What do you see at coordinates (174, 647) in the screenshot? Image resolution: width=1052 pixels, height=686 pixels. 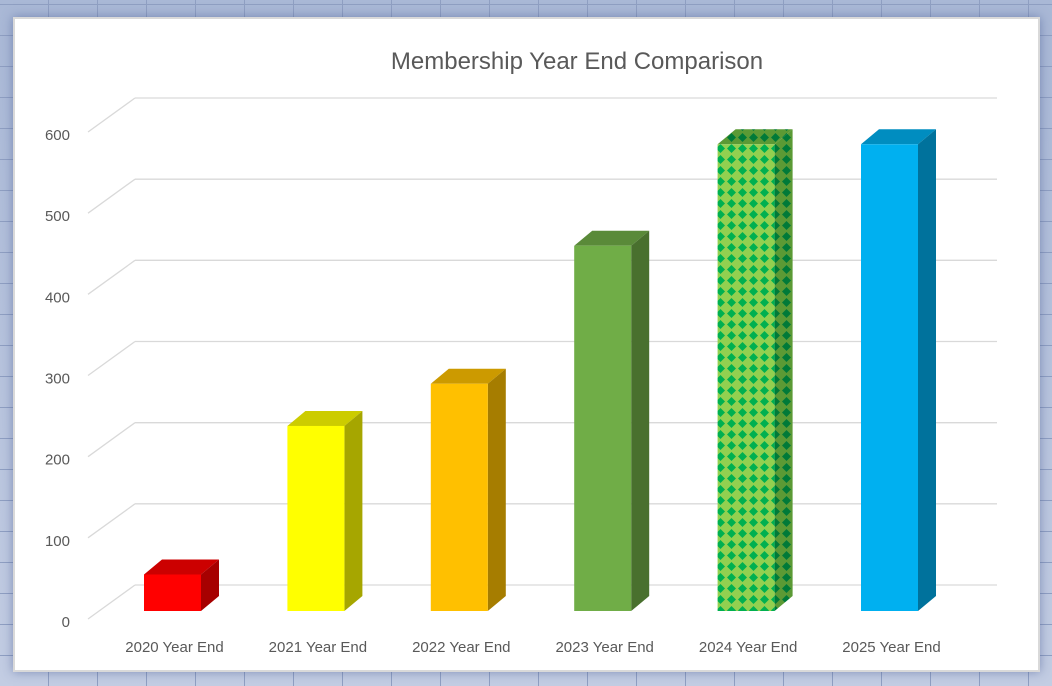 I see `x-tick-label: 2020 Year End` at bounding box center [174, 647].